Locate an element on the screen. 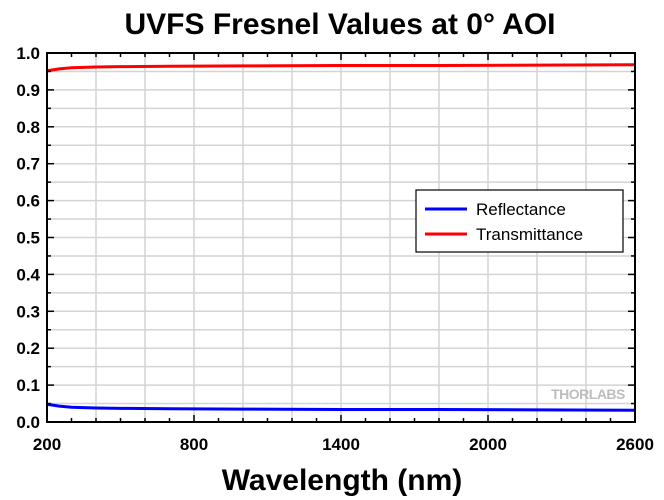  legend-box is located at coordinates (519, 221).